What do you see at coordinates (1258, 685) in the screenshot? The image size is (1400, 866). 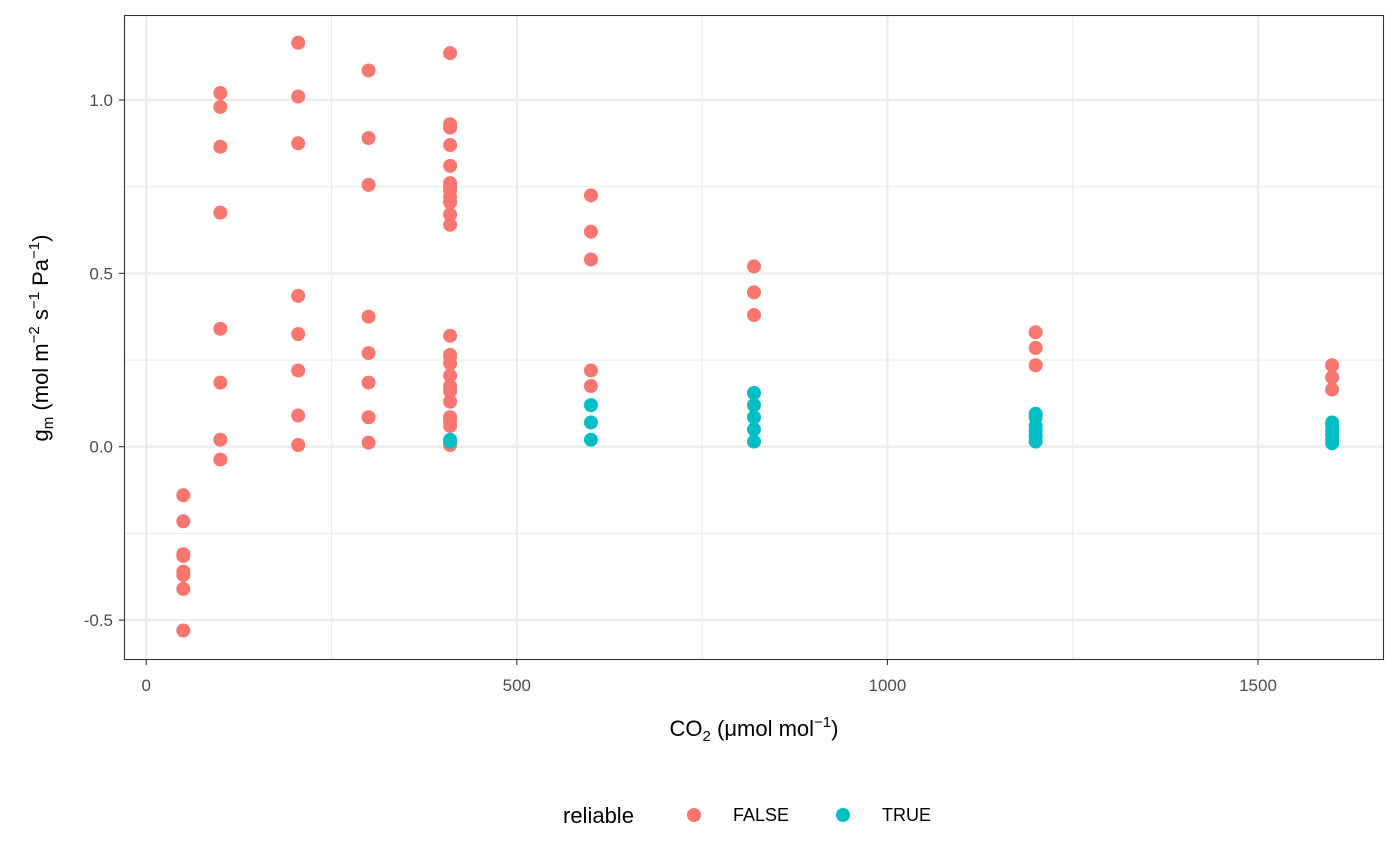 I see `x-tick-label: 1500` at bounding box center [1258, 685].